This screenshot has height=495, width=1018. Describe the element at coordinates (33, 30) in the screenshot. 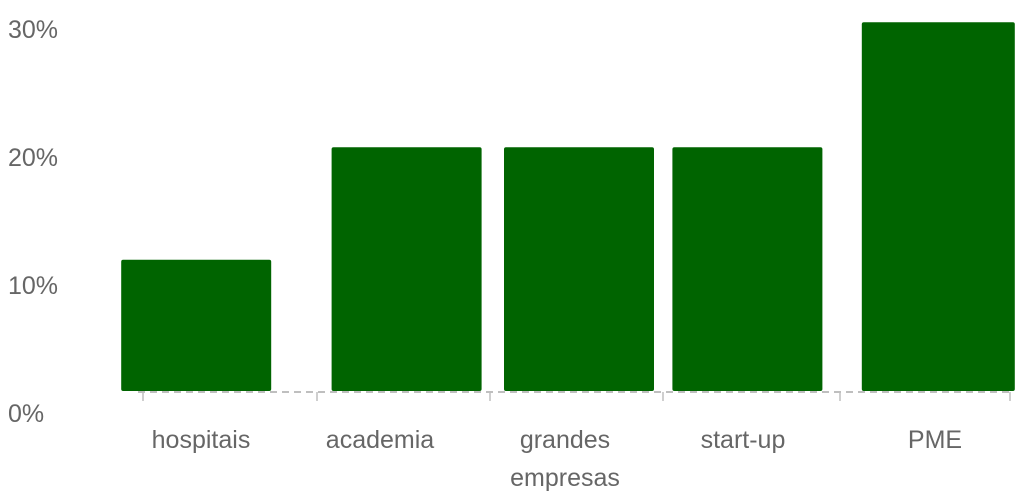

I see `y-tick-label: 30%` at that location.